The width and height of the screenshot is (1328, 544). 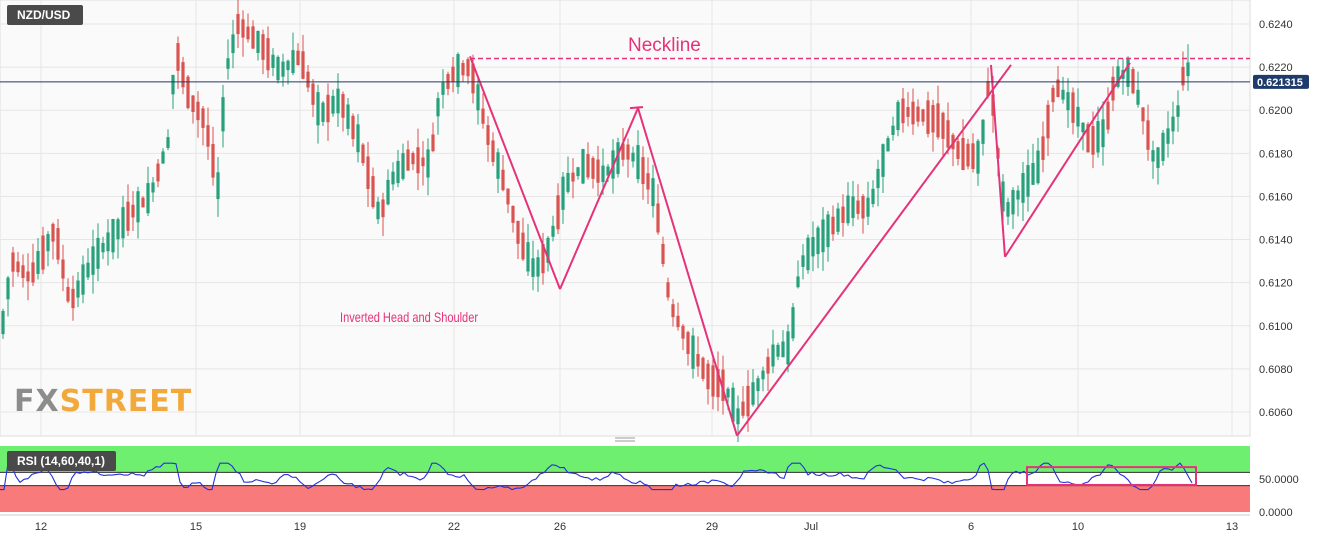 What do you see at coordinates (1232, 527) in the screenshot?
I see `x-tick-label: 13` at bounding box center [1232, 527].